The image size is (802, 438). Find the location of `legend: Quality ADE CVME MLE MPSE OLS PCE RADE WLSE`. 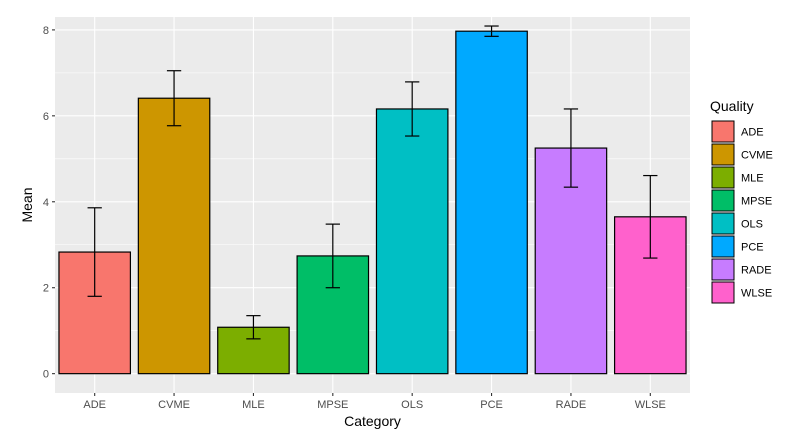

legend: Quality ADE CVME MLE MPSE OLS PCE RADE WLSE is located at coordinates (741, 201).